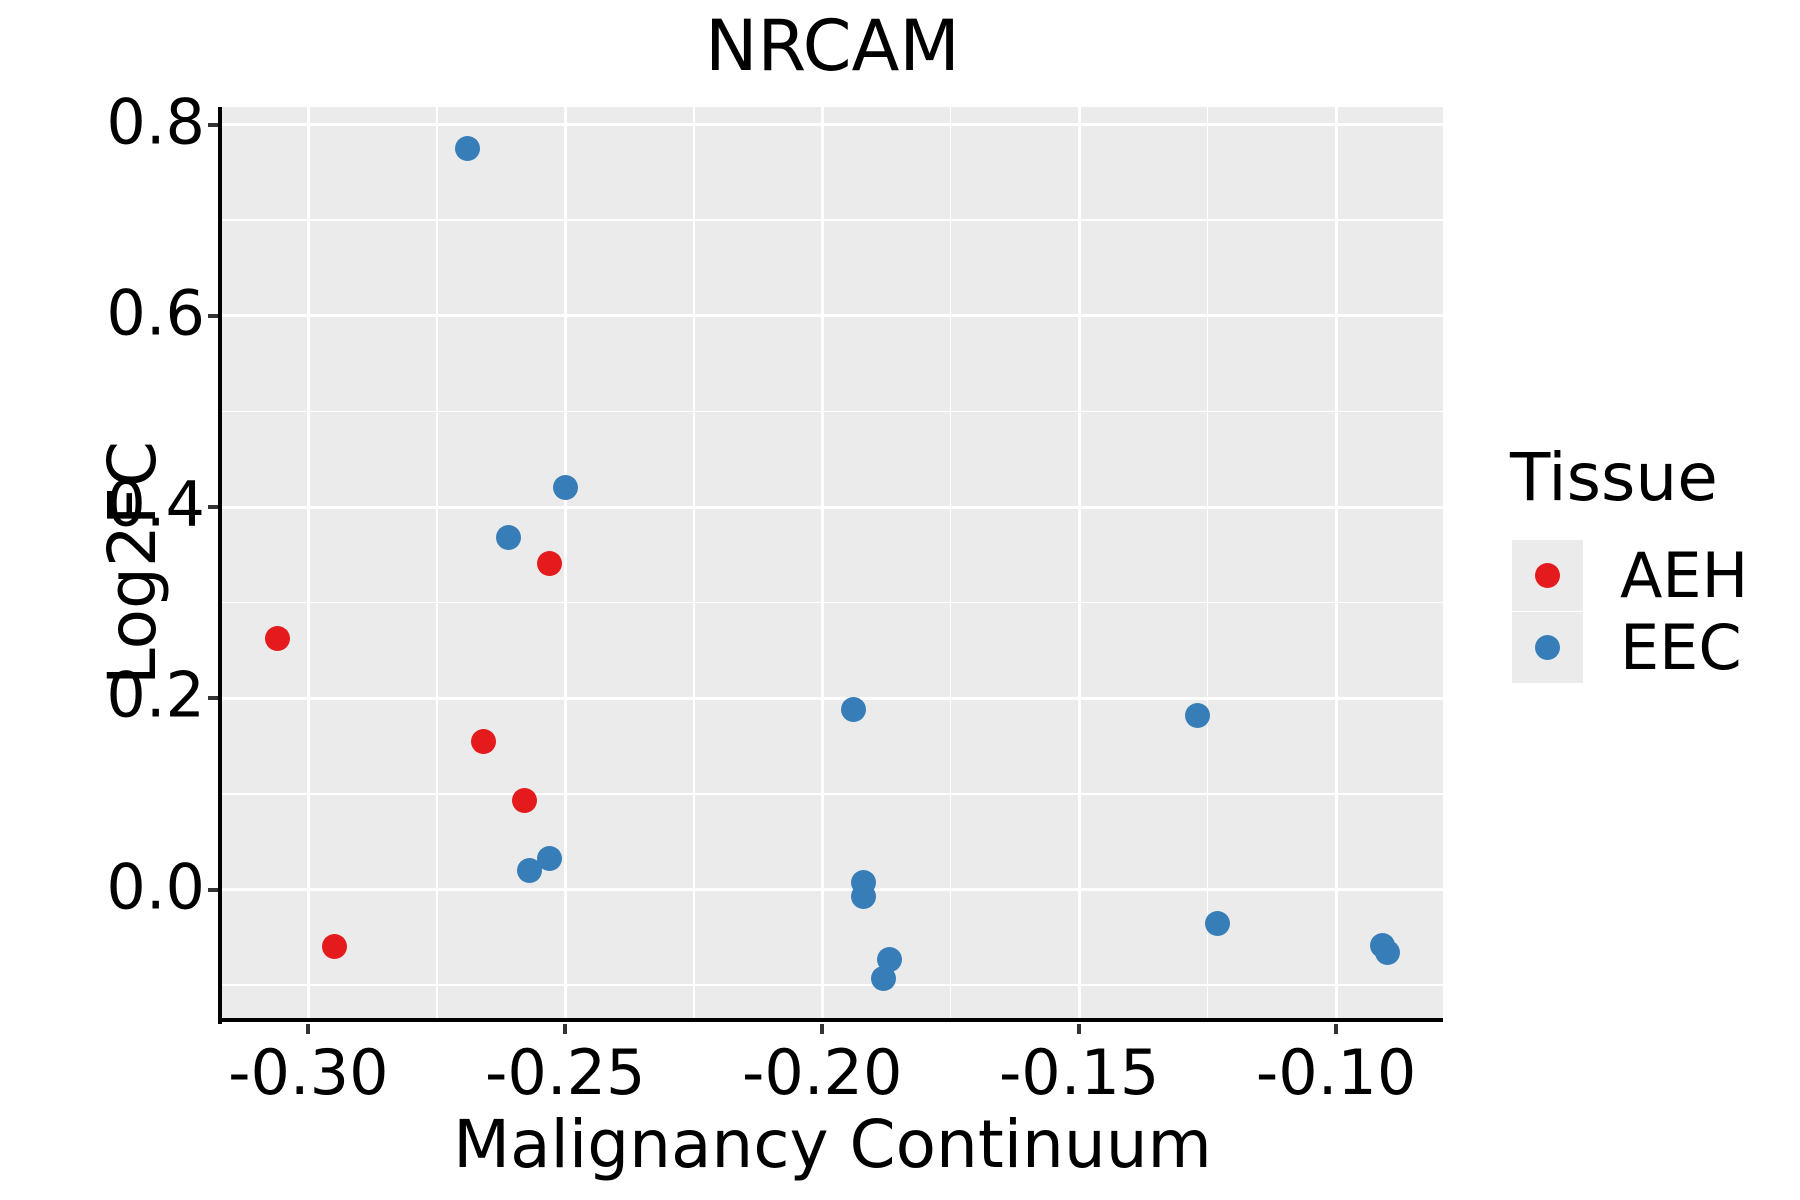 This screenshot has height=1200, width=1800. I want to click on x-tick-label: -0.10, so click(1336, 1072).